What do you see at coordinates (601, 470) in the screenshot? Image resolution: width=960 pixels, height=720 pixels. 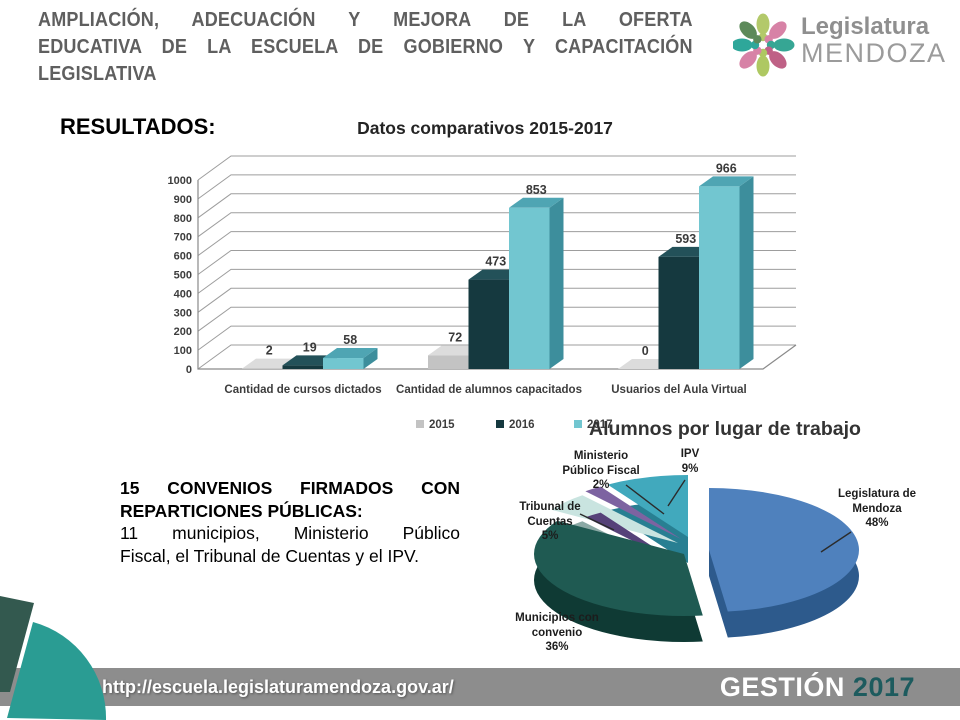 I see `pie-label: Ministerio Público Fiscal 2%` at bounding box center [601, 470].